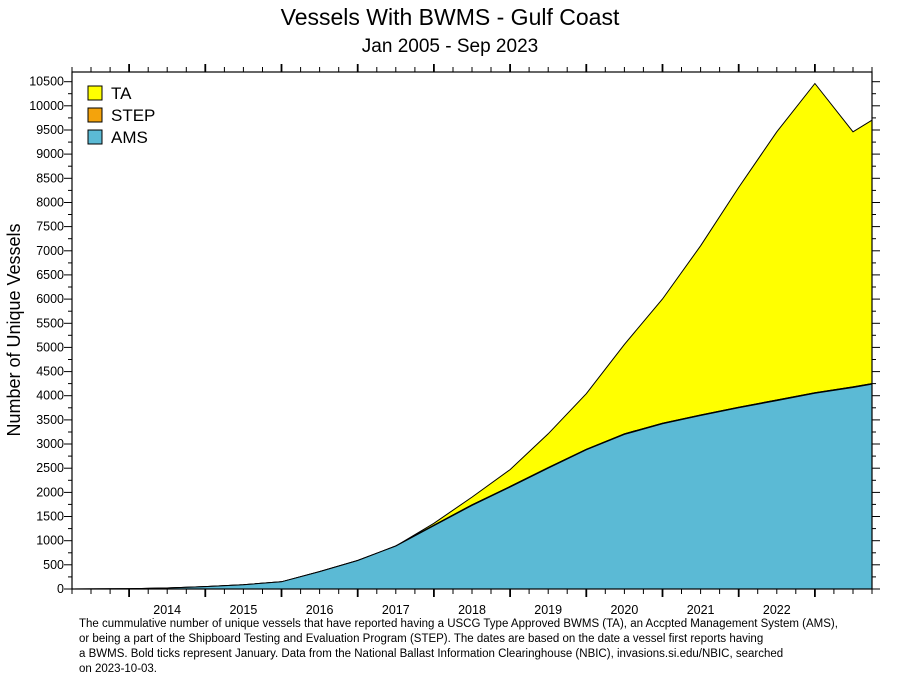  What do you see at coordinates (167, 610) in the screenshot?
I see `x-tick-label: 2014` at bounding box center [167, 610].